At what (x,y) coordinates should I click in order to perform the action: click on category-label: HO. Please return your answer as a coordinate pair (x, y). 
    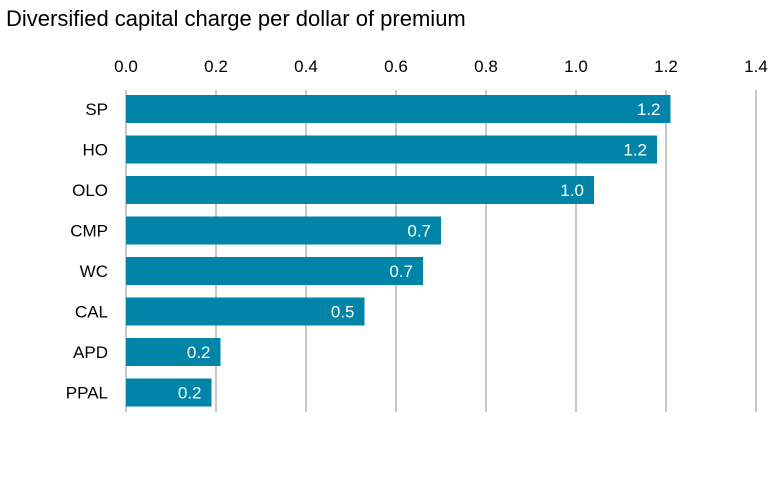
    Looking at the image, I should click on (96, 150).